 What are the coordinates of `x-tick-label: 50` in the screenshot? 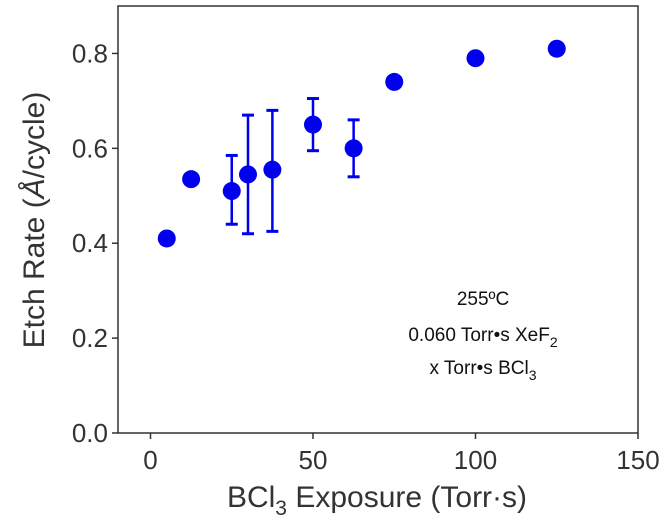 It's located at (313, 460).